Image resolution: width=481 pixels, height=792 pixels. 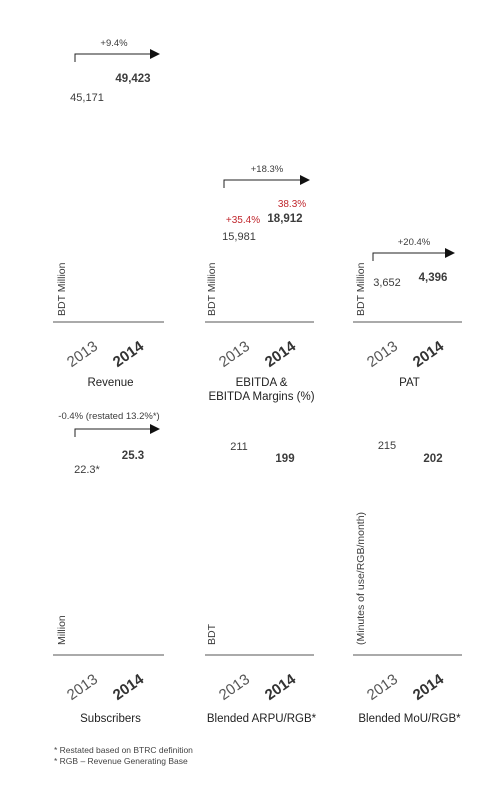 I want to click on data-label-2013: 211, so click(x=239, y=447).